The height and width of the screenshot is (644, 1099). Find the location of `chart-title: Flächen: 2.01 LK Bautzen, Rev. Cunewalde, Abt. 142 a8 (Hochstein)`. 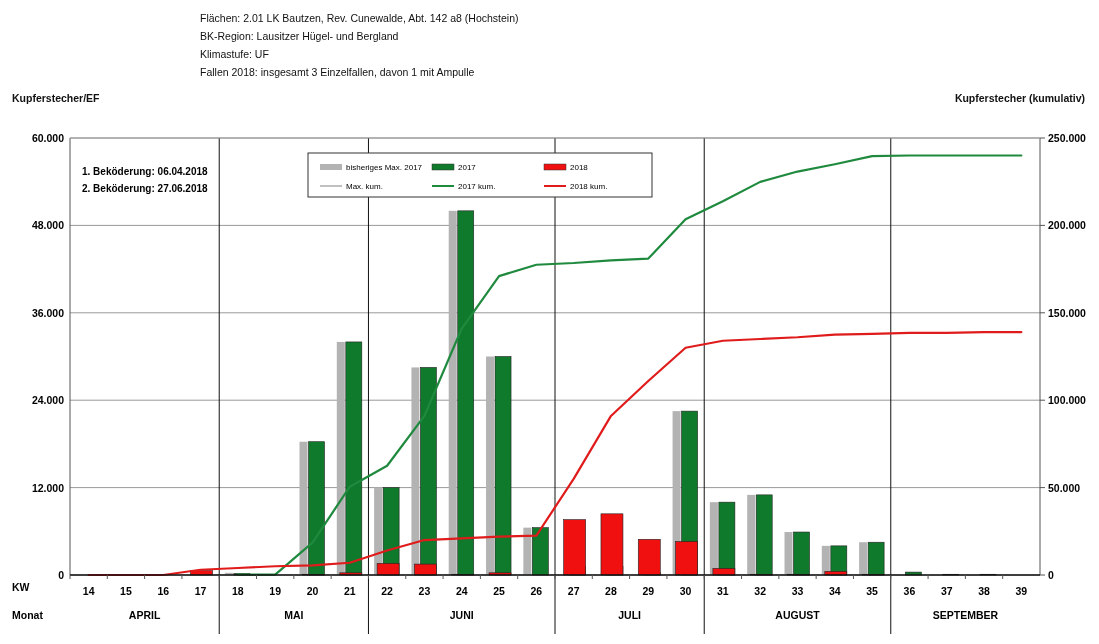

chart-title: Flächen: 2.01 LK Bautzen, Rev. Cunewalde, Abt. 142 a8 (Hochstein) is located at coordinates (359, 18).